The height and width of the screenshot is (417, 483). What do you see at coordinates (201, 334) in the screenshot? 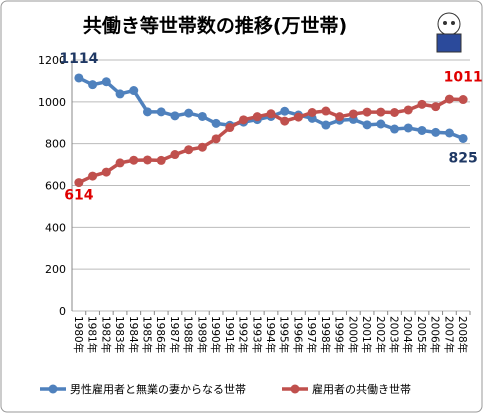
I see `x-tick-label: 1989年` at bounding box center [201, 334].